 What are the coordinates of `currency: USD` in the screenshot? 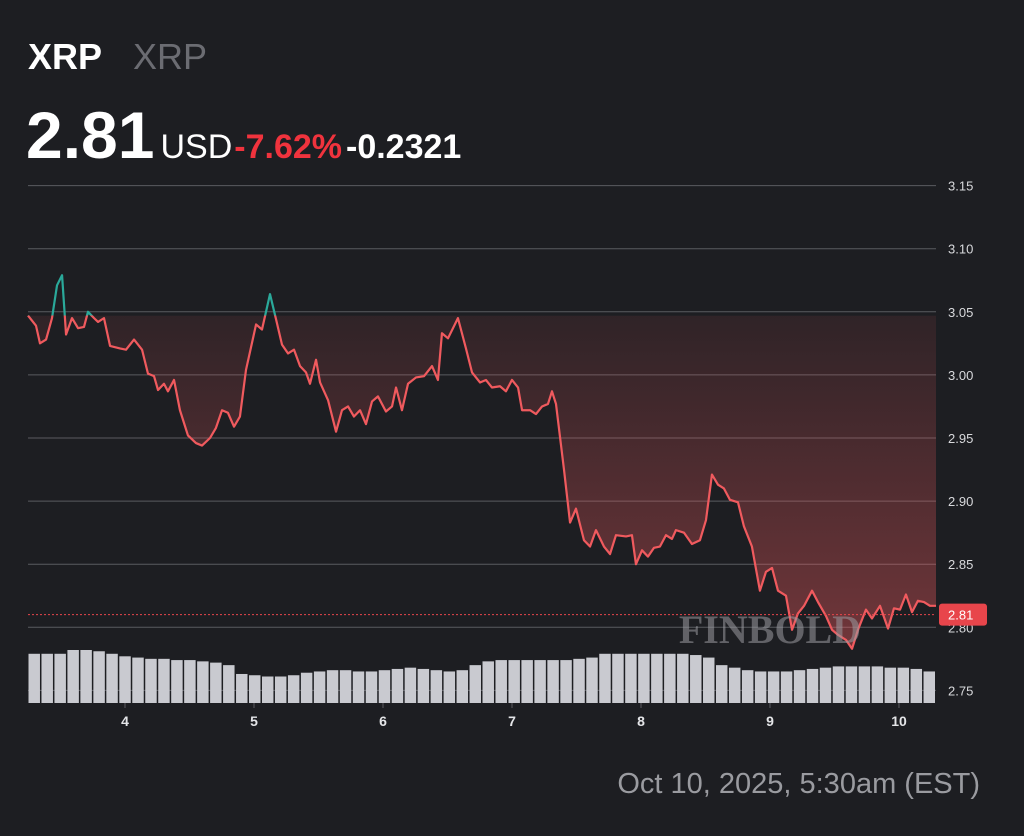 It's located at (196, 147).